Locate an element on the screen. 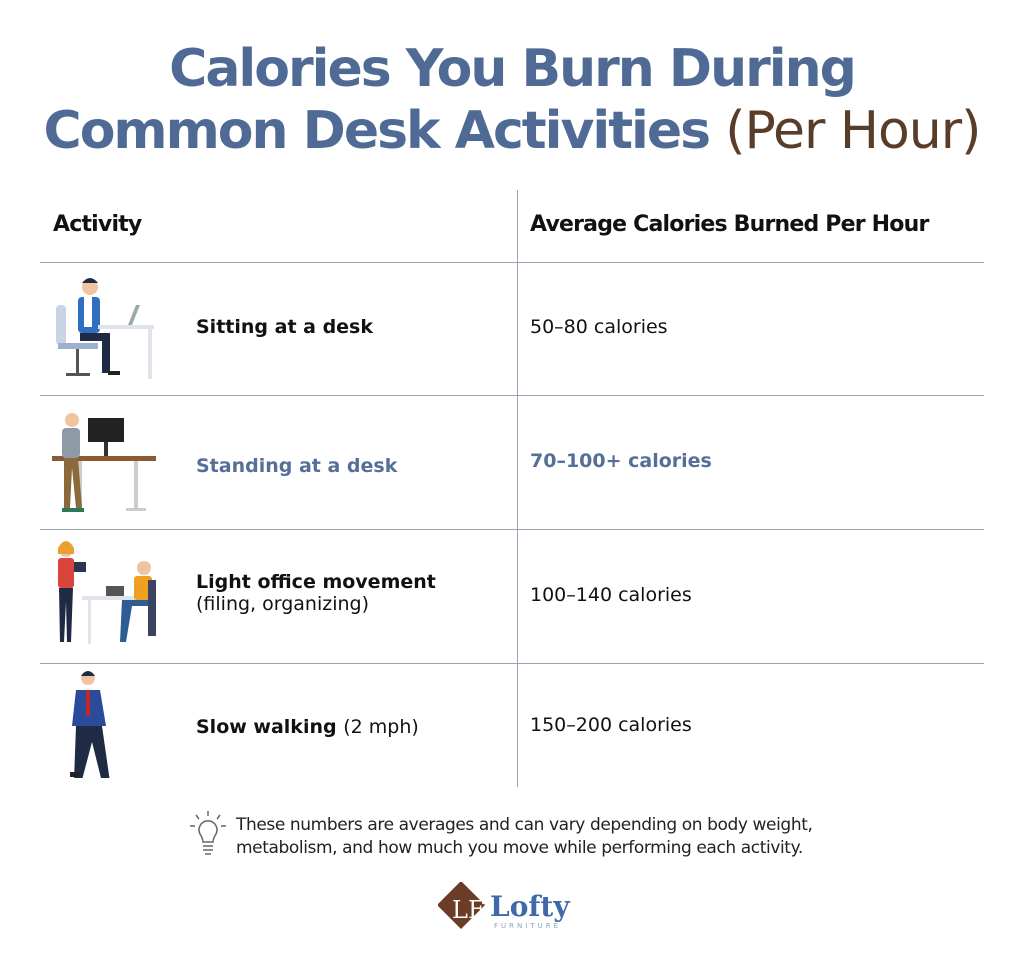 This screenshot has height=963, width=1024. activity-note: (2 mph) is located at coordinates (381, 727).